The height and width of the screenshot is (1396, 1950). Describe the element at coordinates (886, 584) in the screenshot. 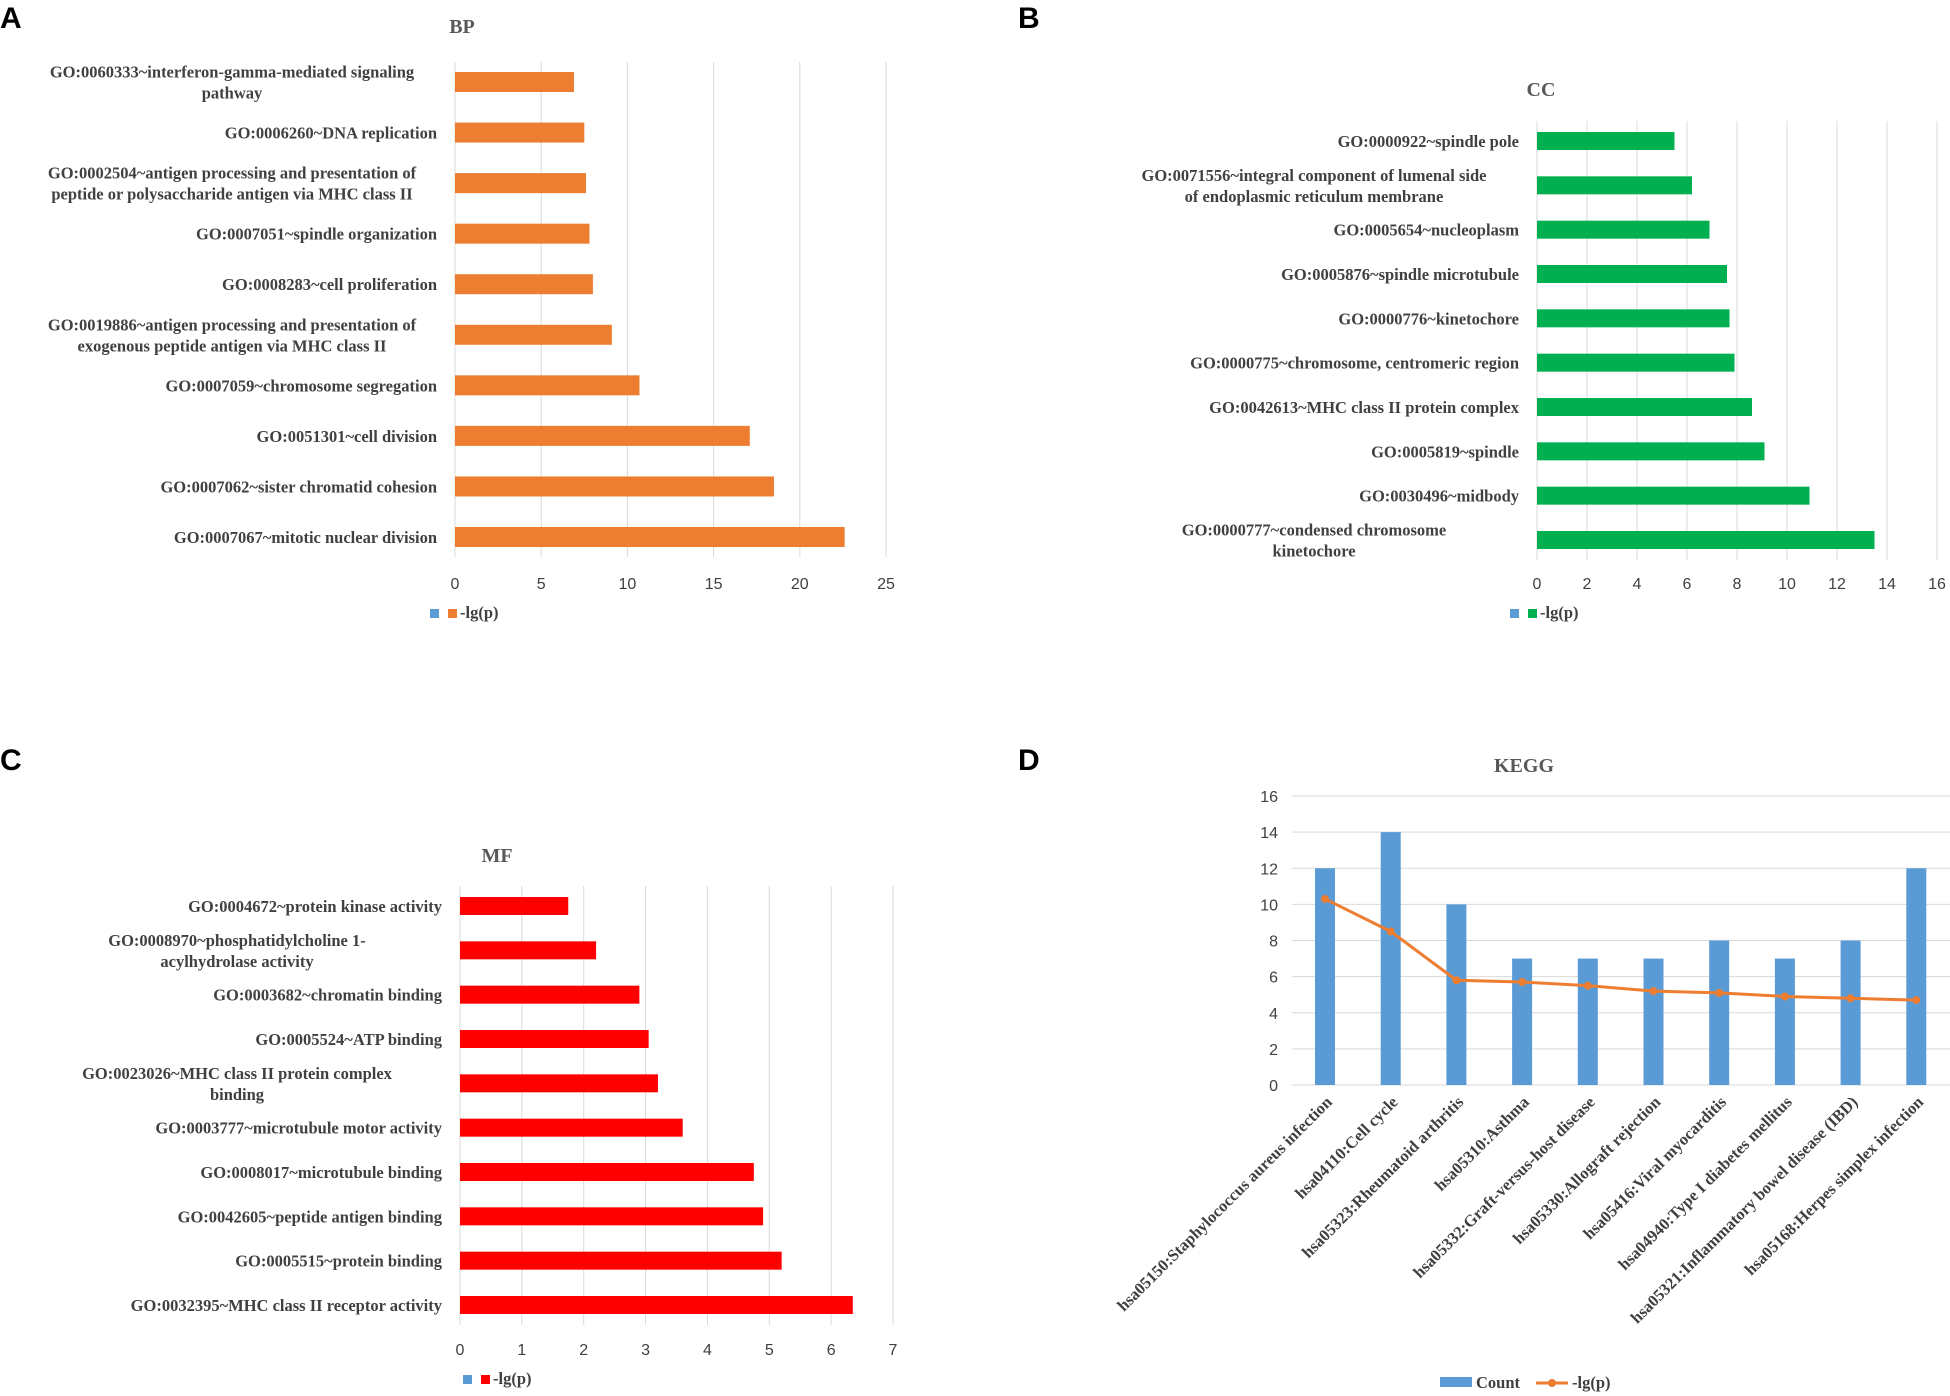

I see `x-tick-label: 25` at that location.